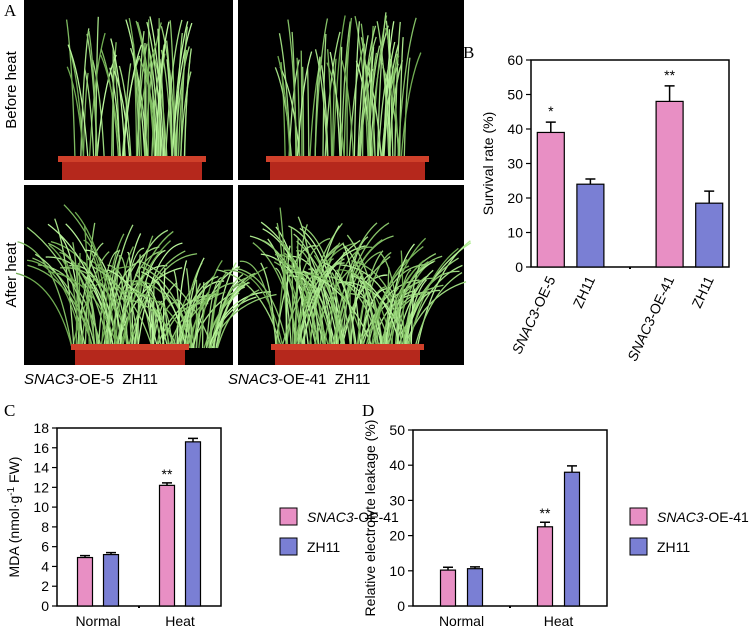 The height and width of the screenshot is (632, 750). I want to click on y-tick-label: 50, so click(515, 95).